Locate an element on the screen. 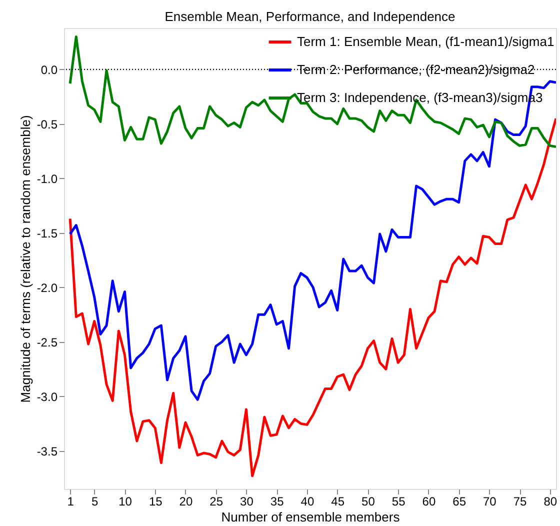 This screenshot has width=560, height=526. x-tick-label: 75 is located at coordinates (520, 501).